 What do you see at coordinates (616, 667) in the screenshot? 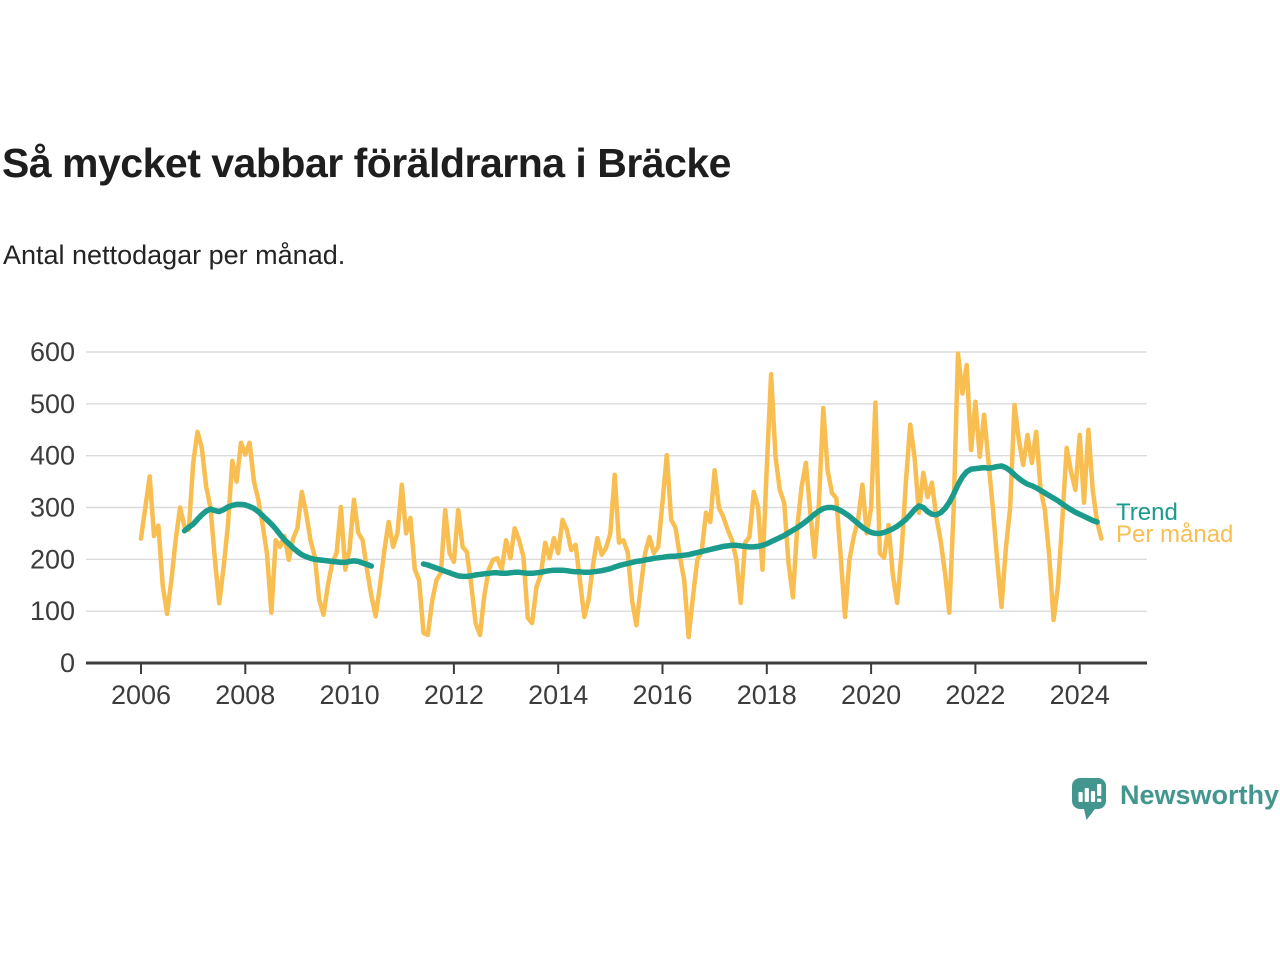
I see `axes` at bounding box center [616, 667].